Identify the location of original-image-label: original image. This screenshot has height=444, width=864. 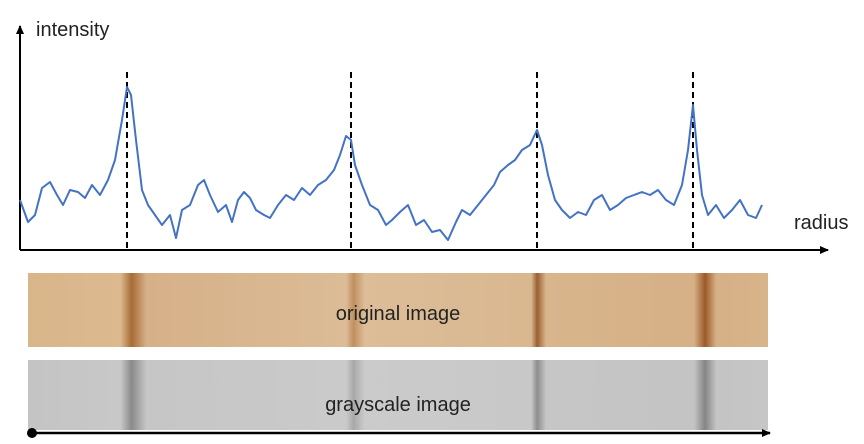
(398, 314).